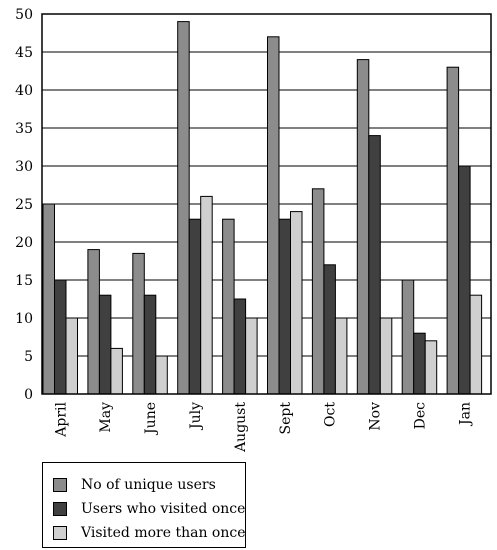  I want to click on legend-swatch-unique-users, so click(60, 485).